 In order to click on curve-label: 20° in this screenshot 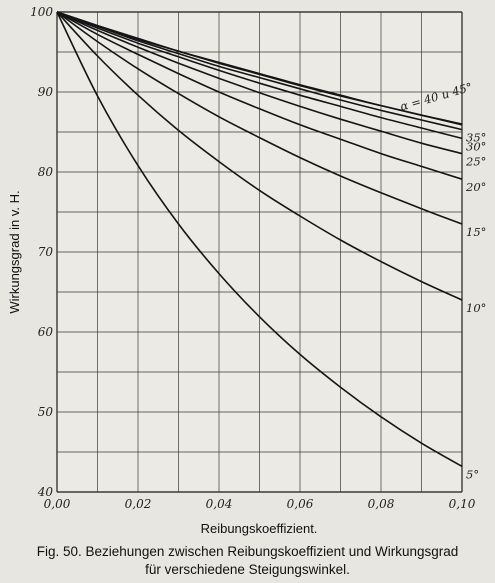, I will do `click(475, 187)`.